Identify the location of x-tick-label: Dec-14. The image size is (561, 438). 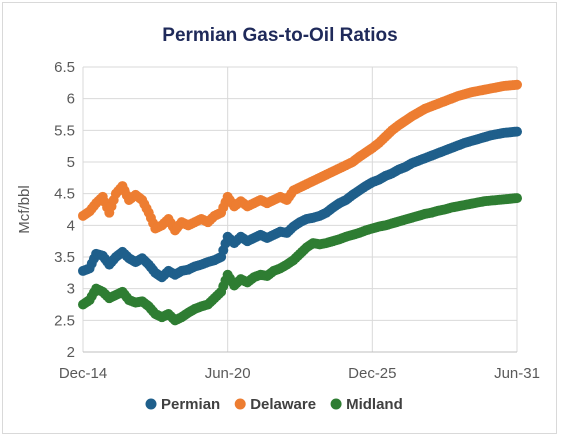
(83, 373).